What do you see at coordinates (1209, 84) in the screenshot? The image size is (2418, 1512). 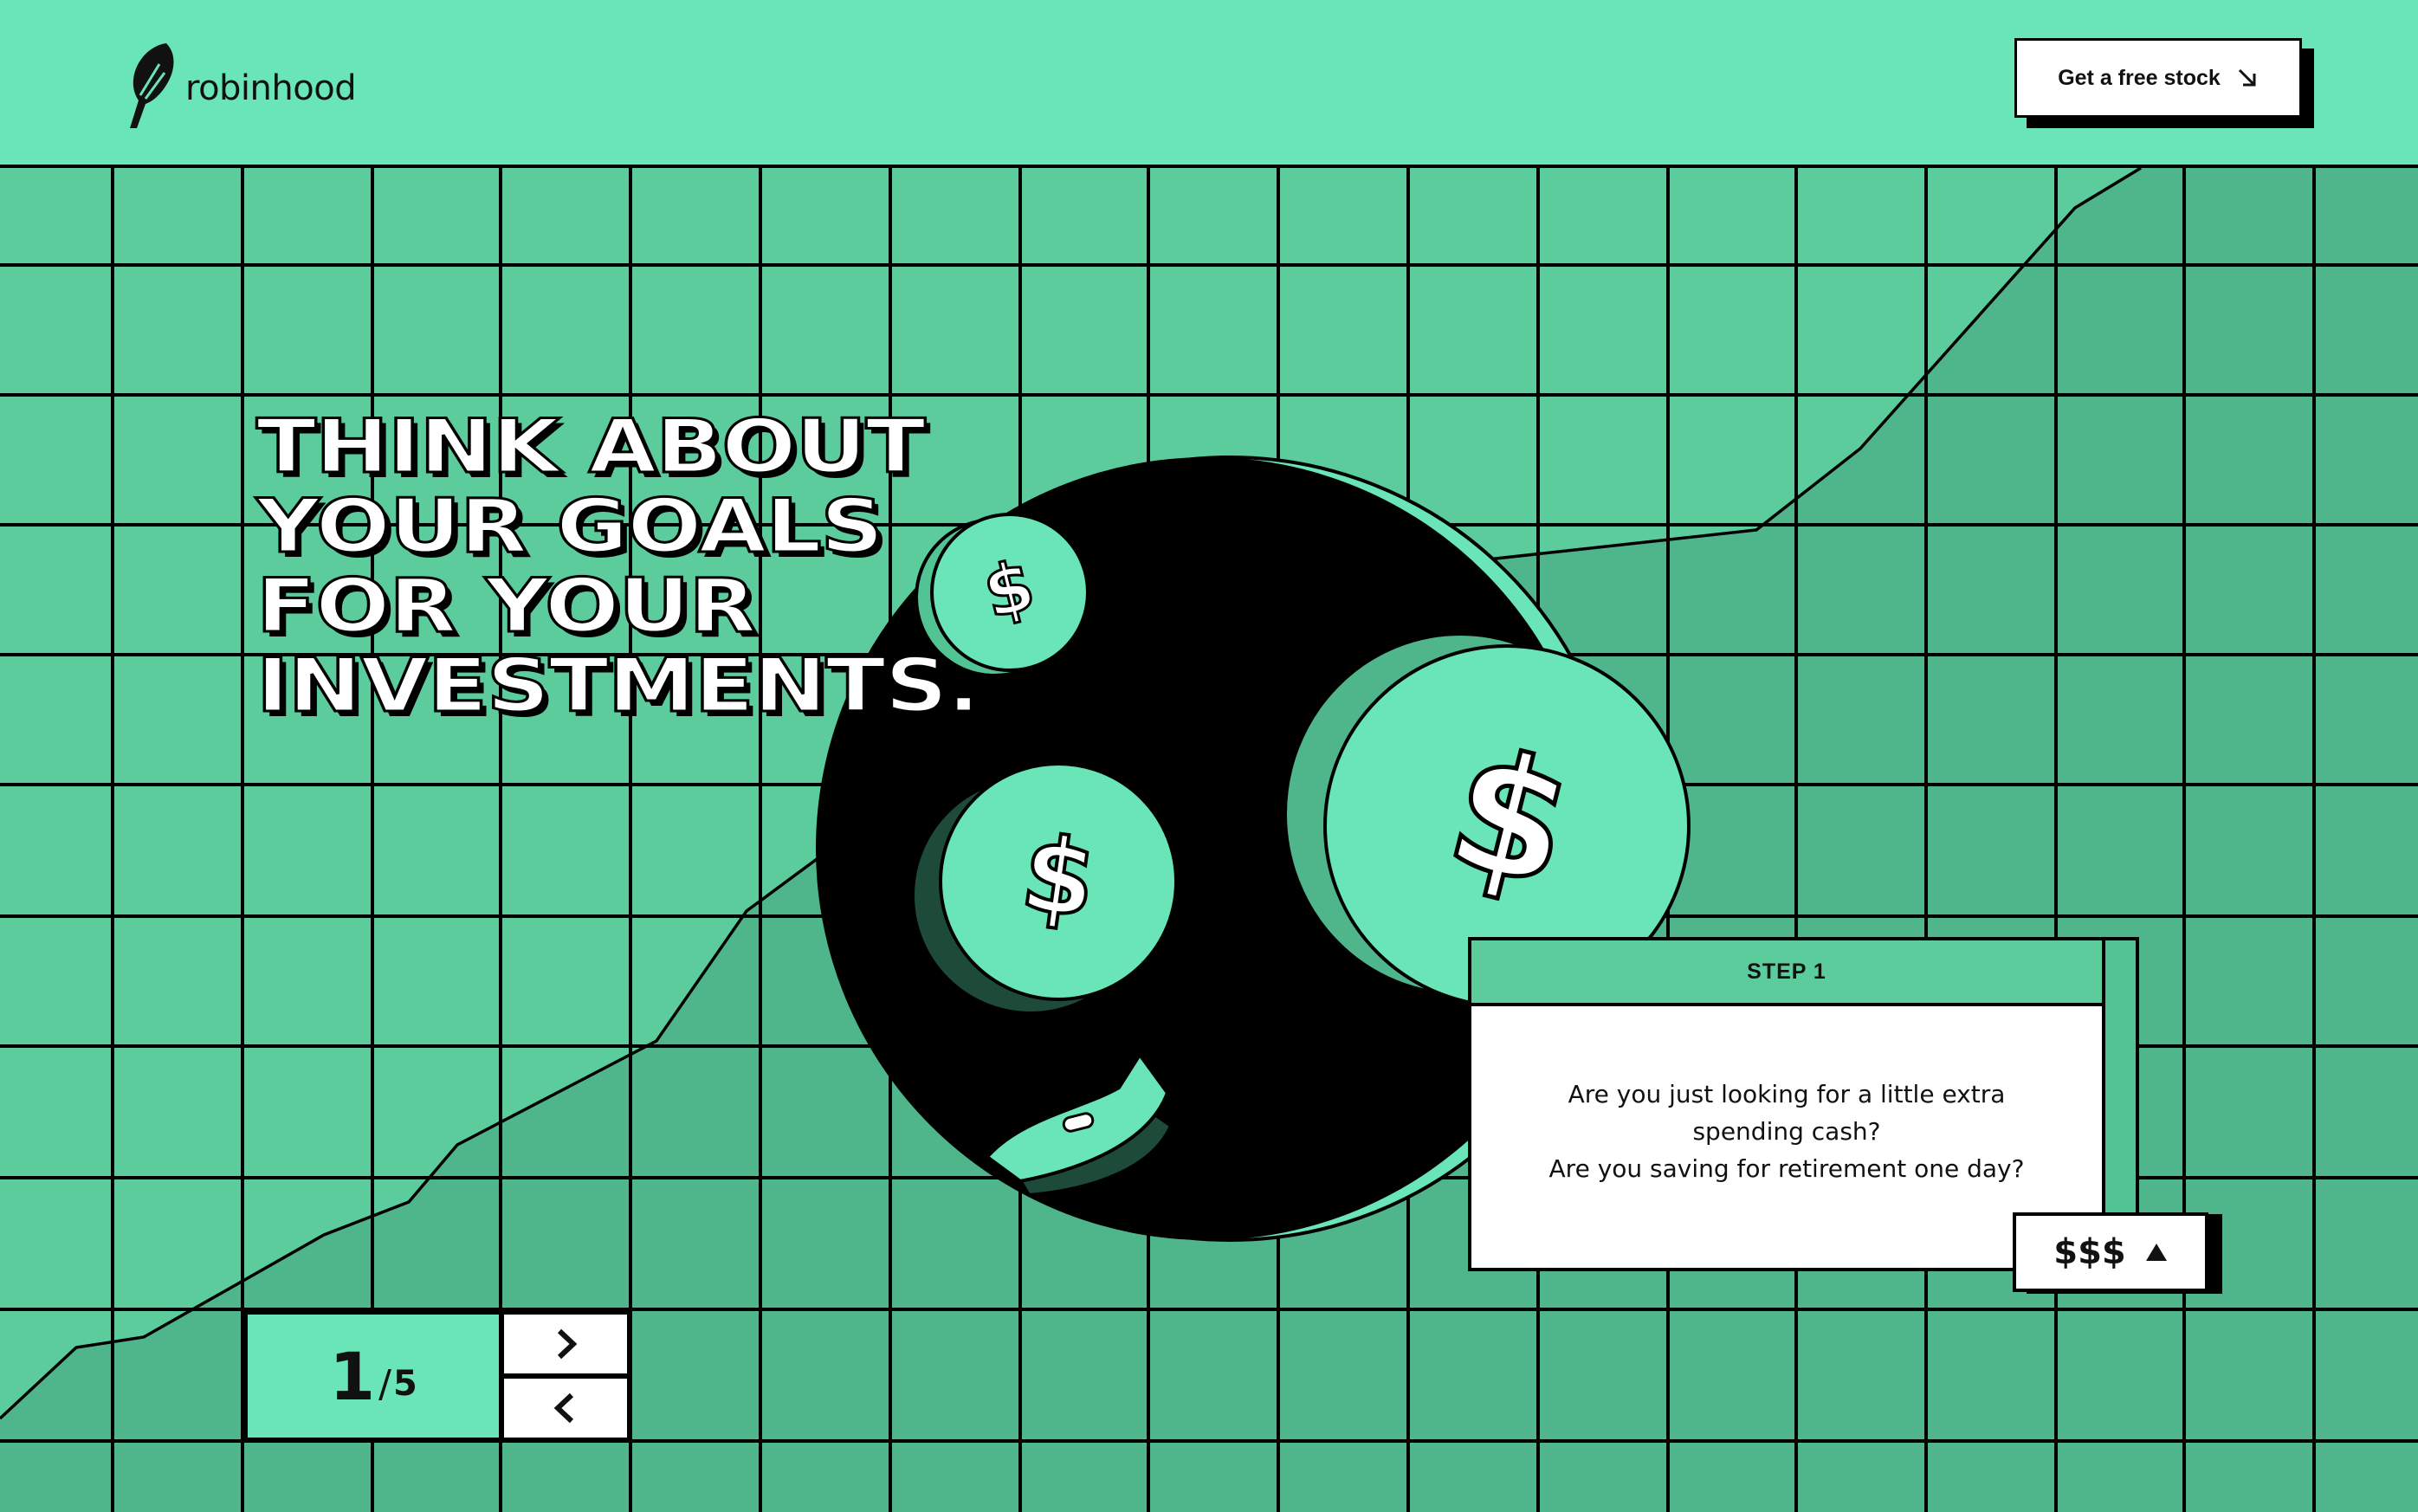 I see `site-header: robinhood Get a free stock` at bounding box center [1209, 84].